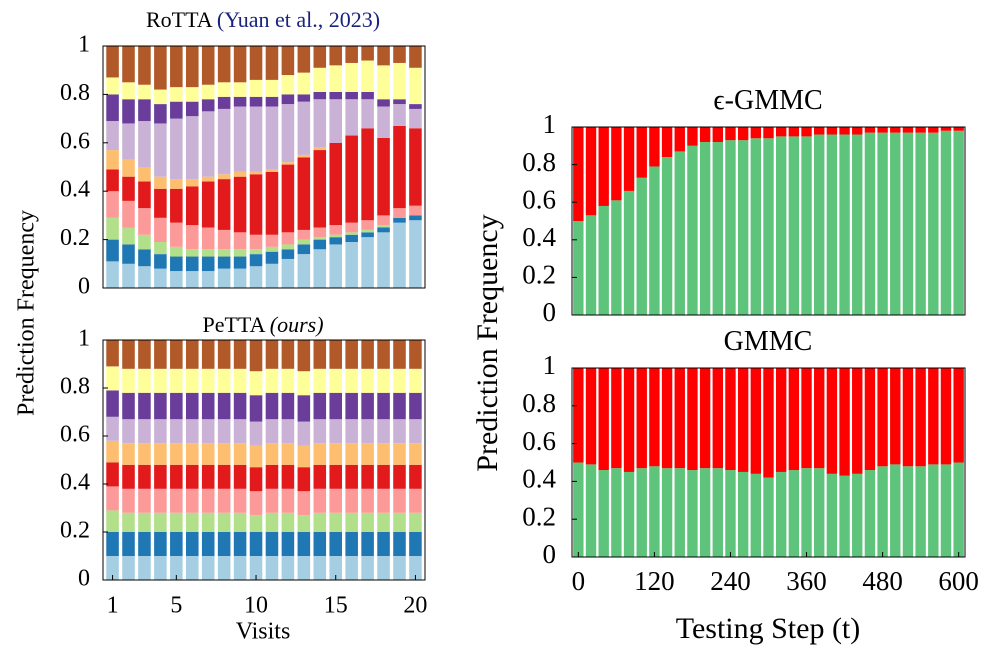  What do you see at coordinates (539, 199) in the screenshot?
I see `y-tick-label: 0.6` at bounding box center [539, 199].